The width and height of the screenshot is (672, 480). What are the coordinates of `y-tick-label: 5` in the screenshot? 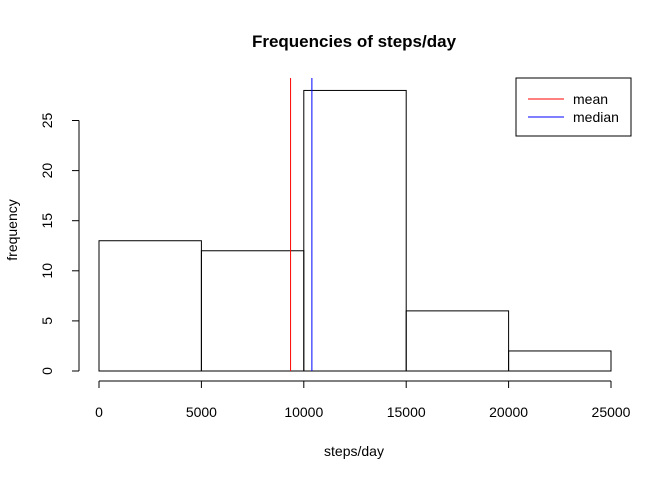 It's located at (47, 321).